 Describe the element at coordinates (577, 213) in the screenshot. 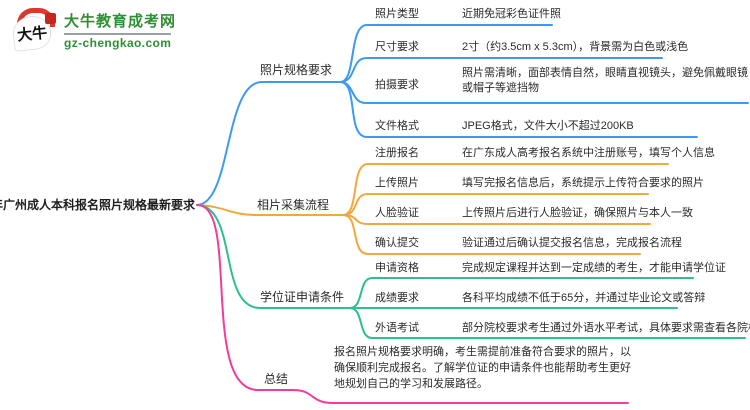

I see `row-value: 上传照片后进行人脸验证，确保照片与本人一致` at that location.